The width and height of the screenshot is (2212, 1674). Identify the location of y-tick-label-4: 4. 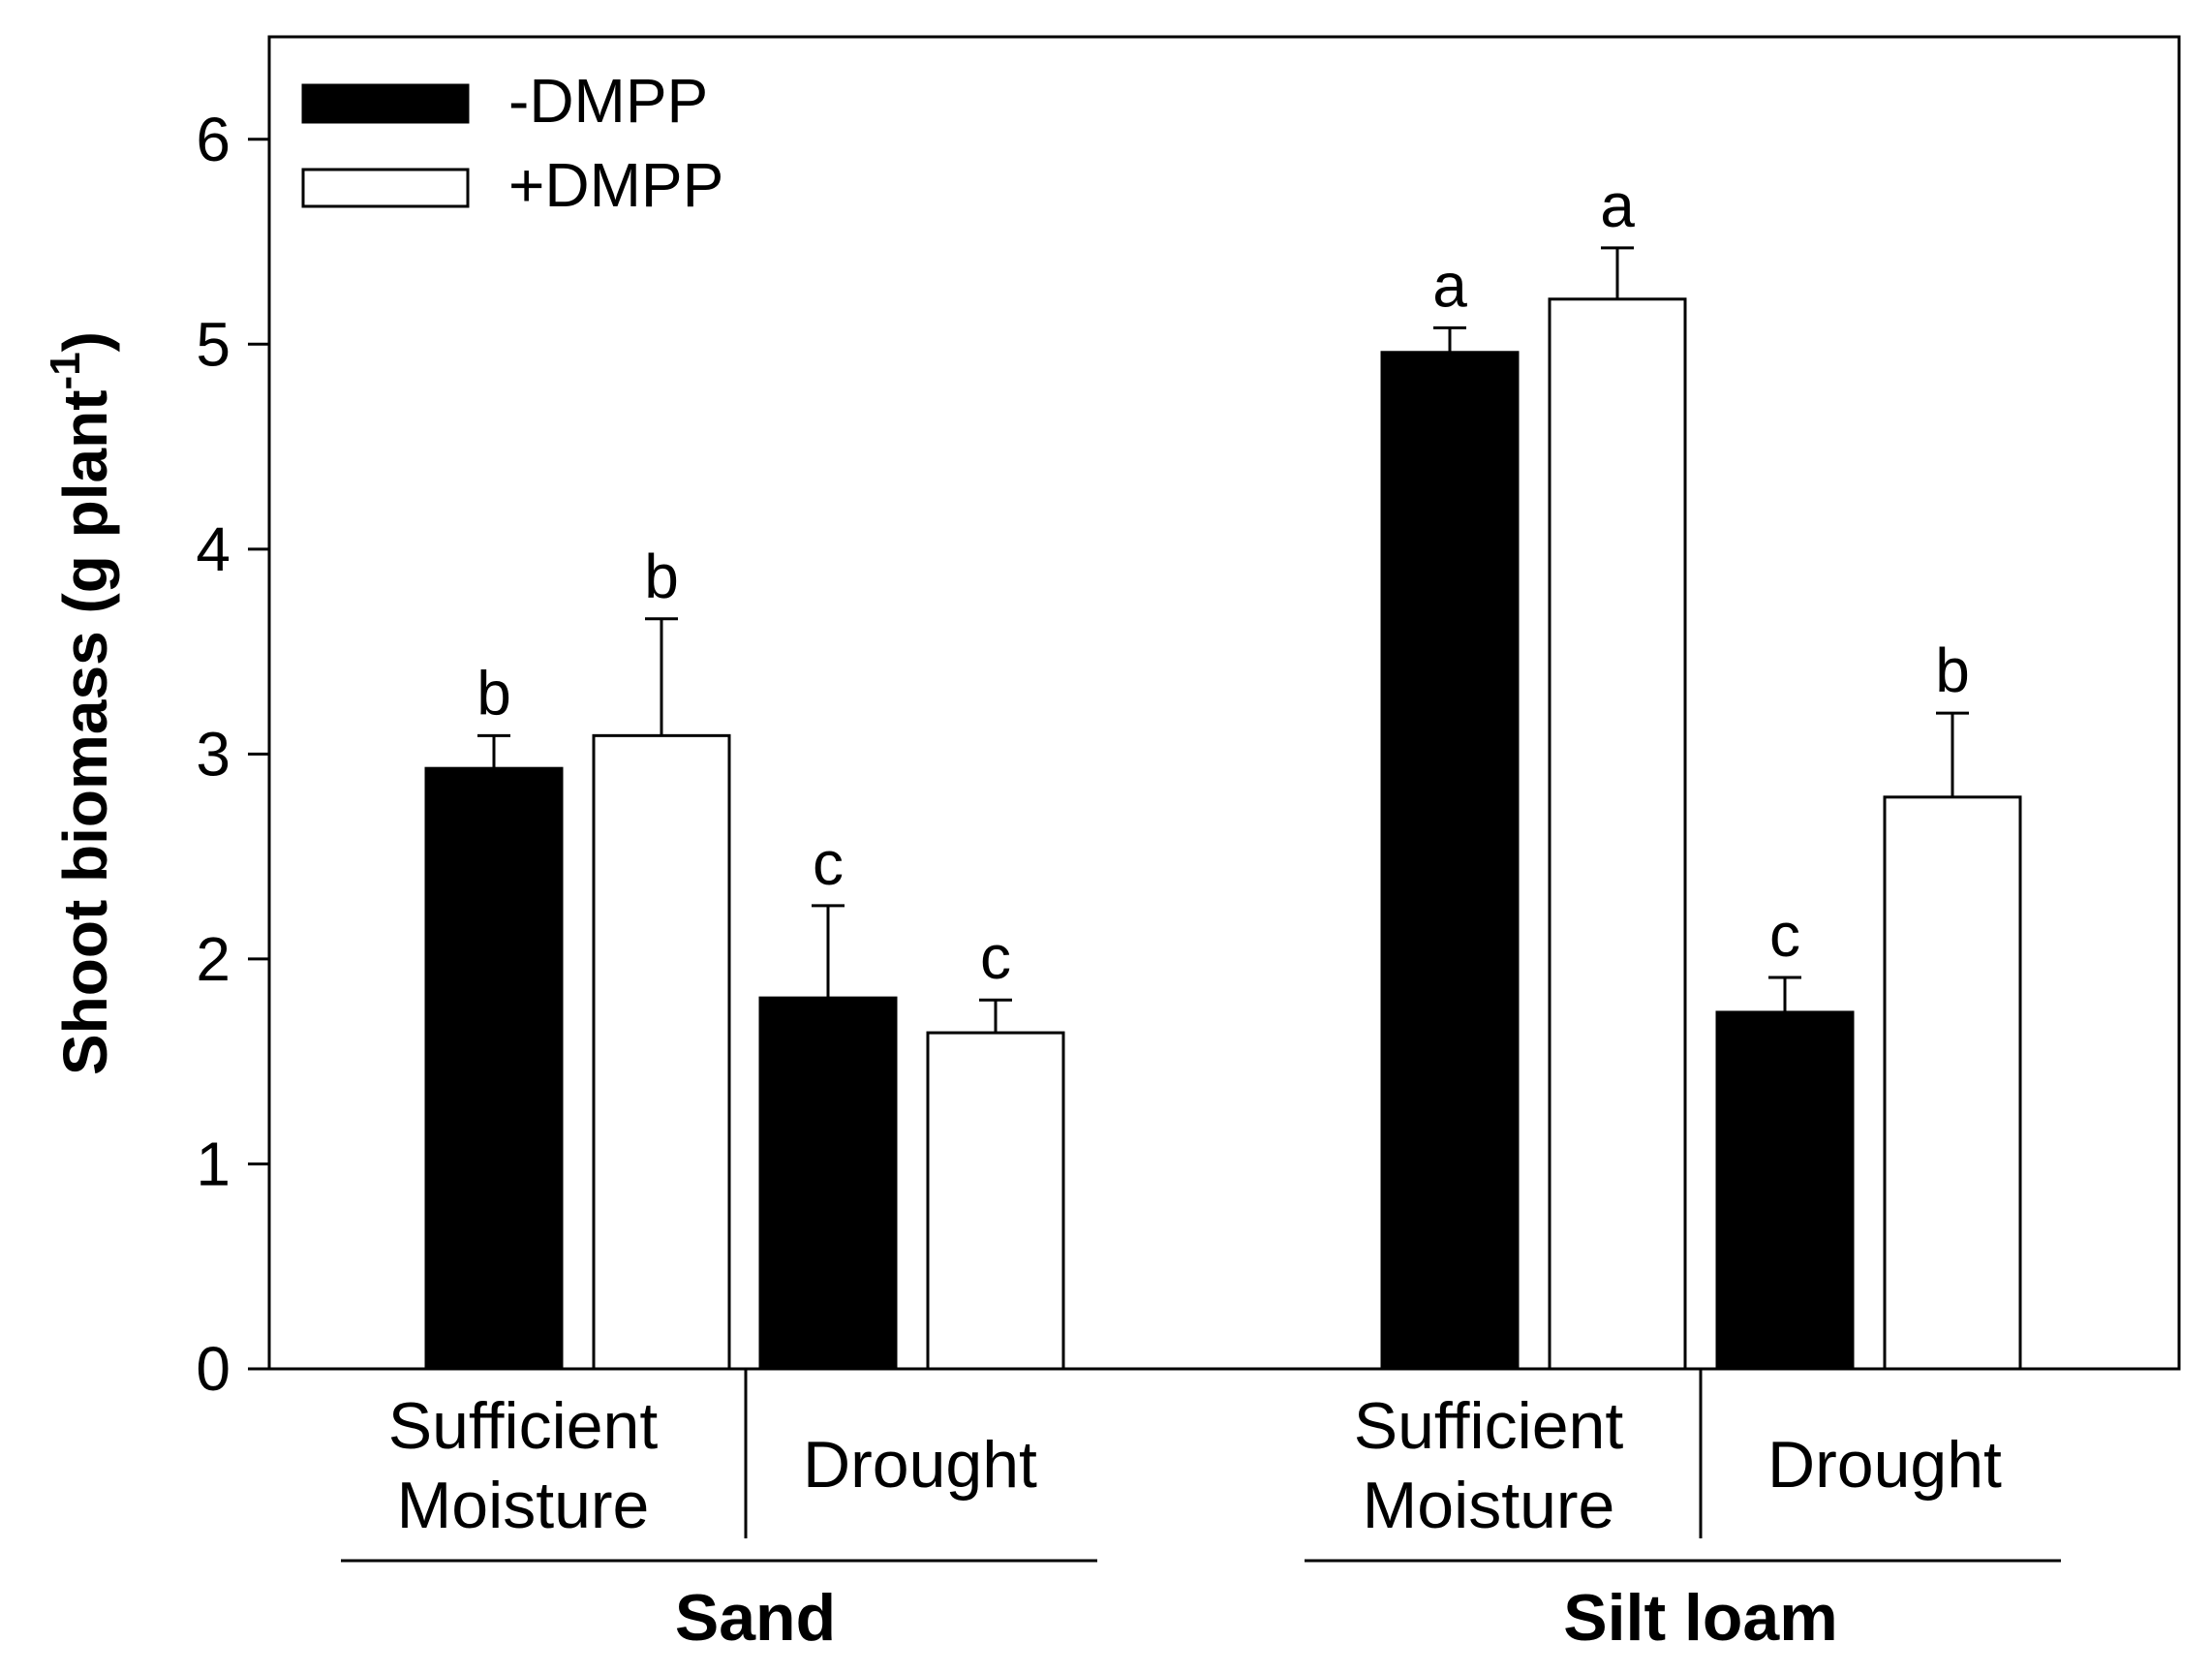
(213, 549).